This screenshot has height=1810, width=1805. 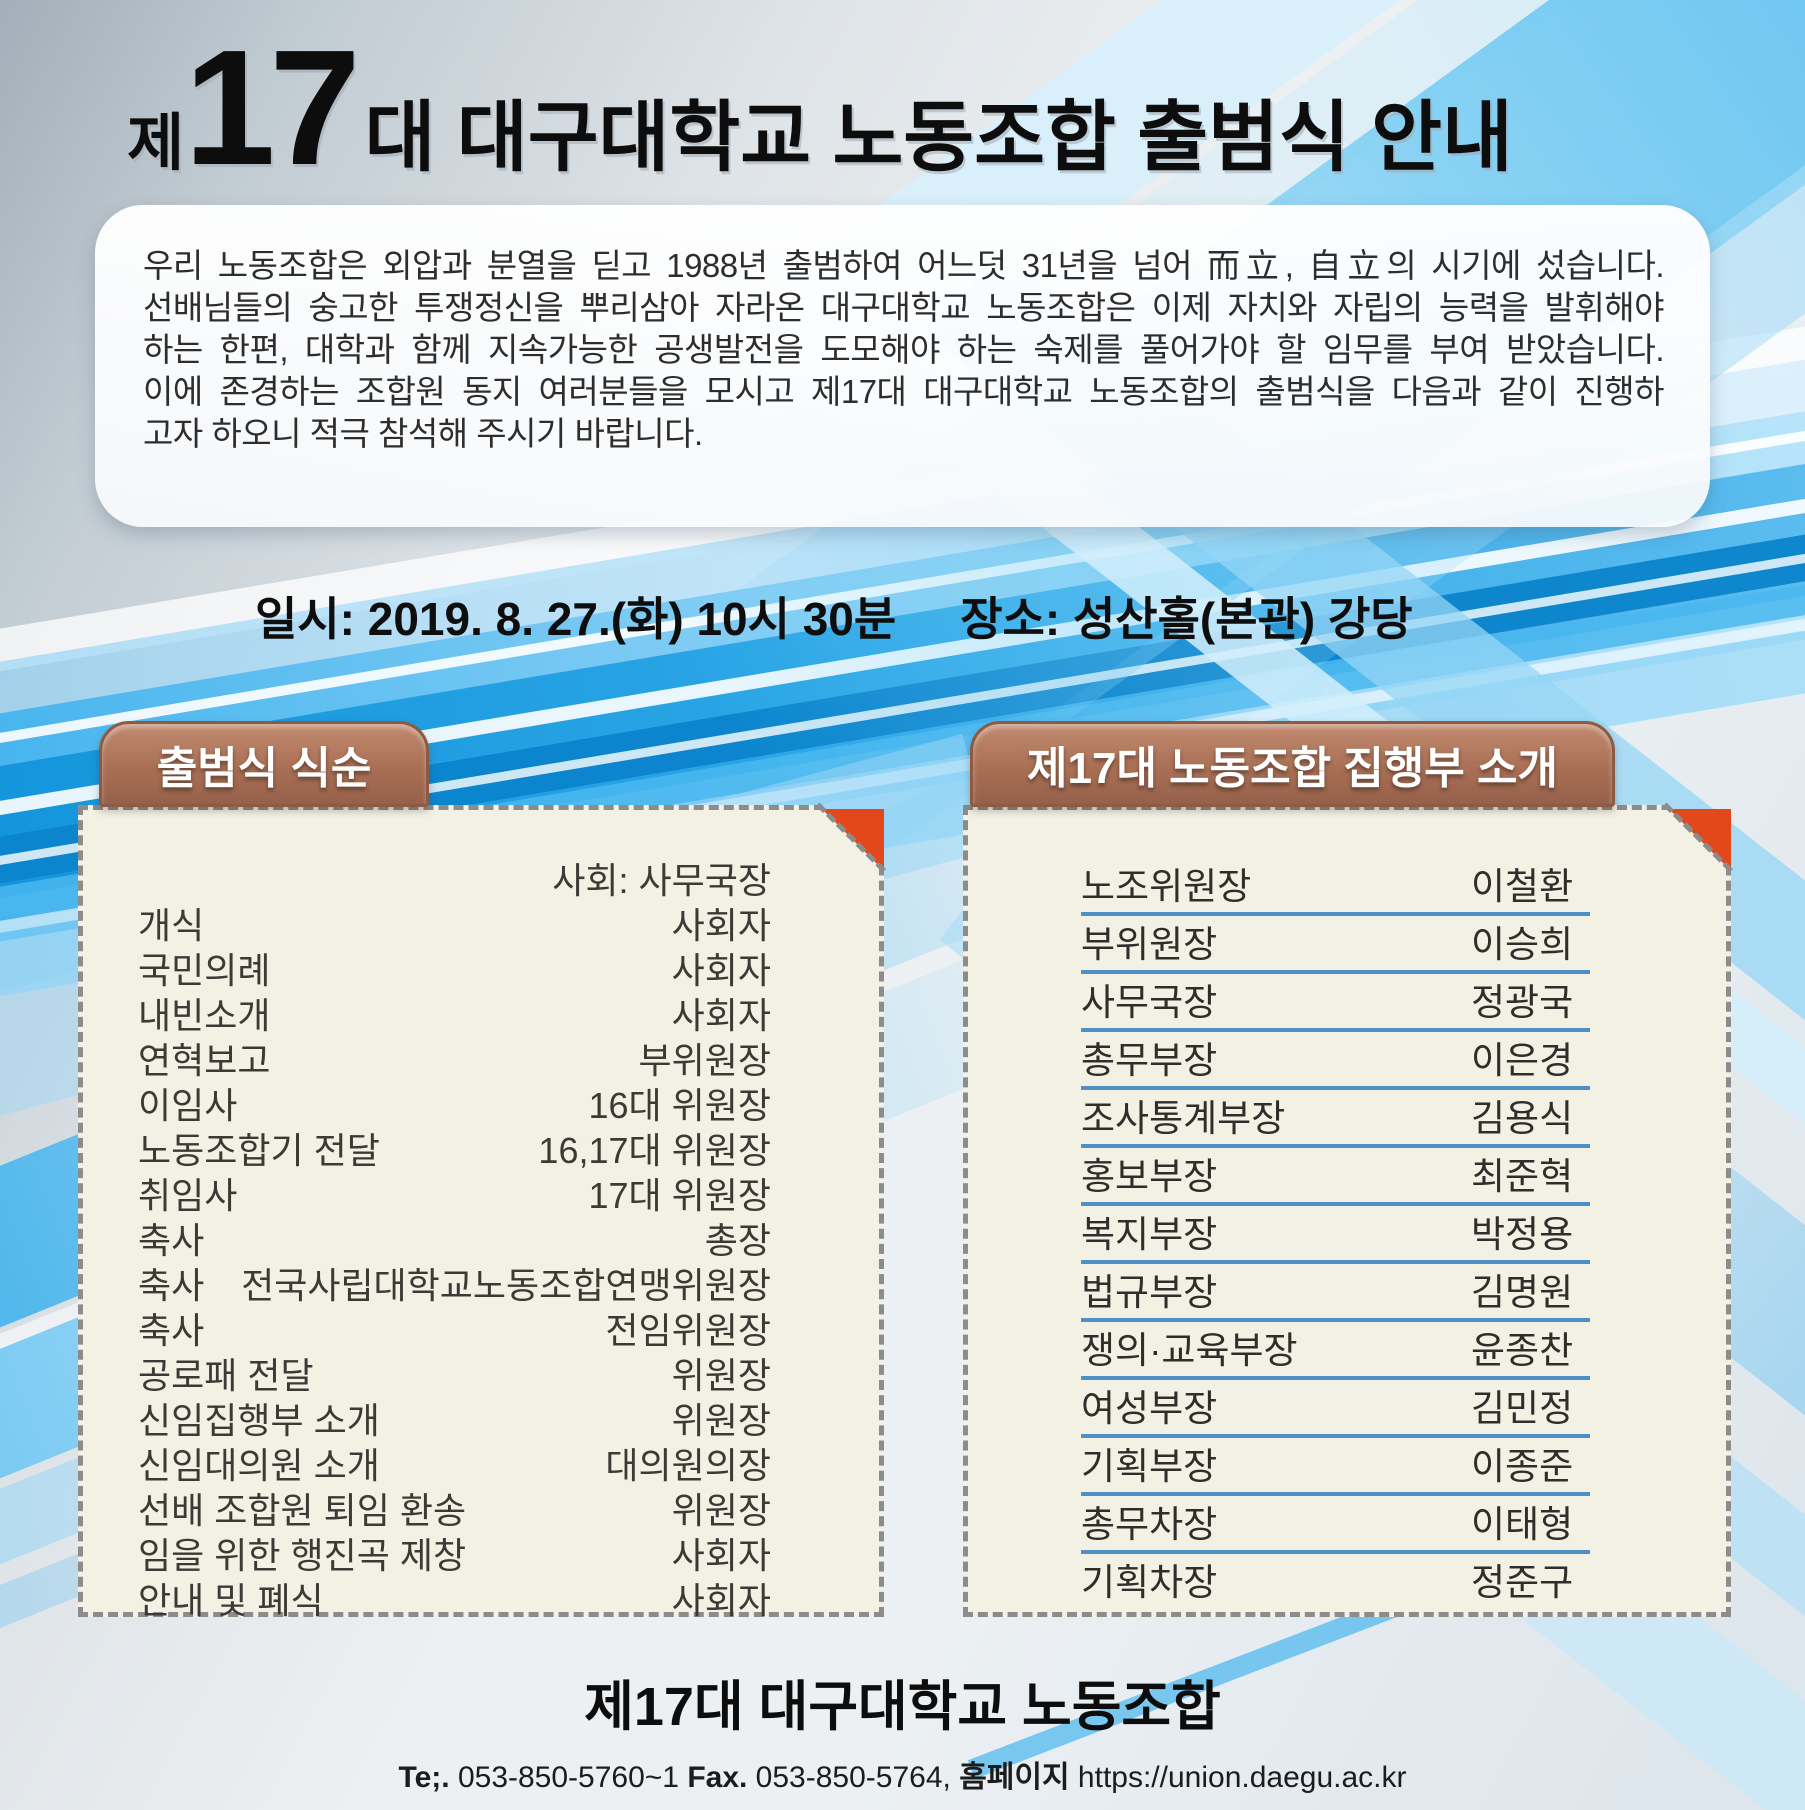 I want to click on executive-row: 쟁의·교육부장 윤종찬, so click(x=1335, y=1351).